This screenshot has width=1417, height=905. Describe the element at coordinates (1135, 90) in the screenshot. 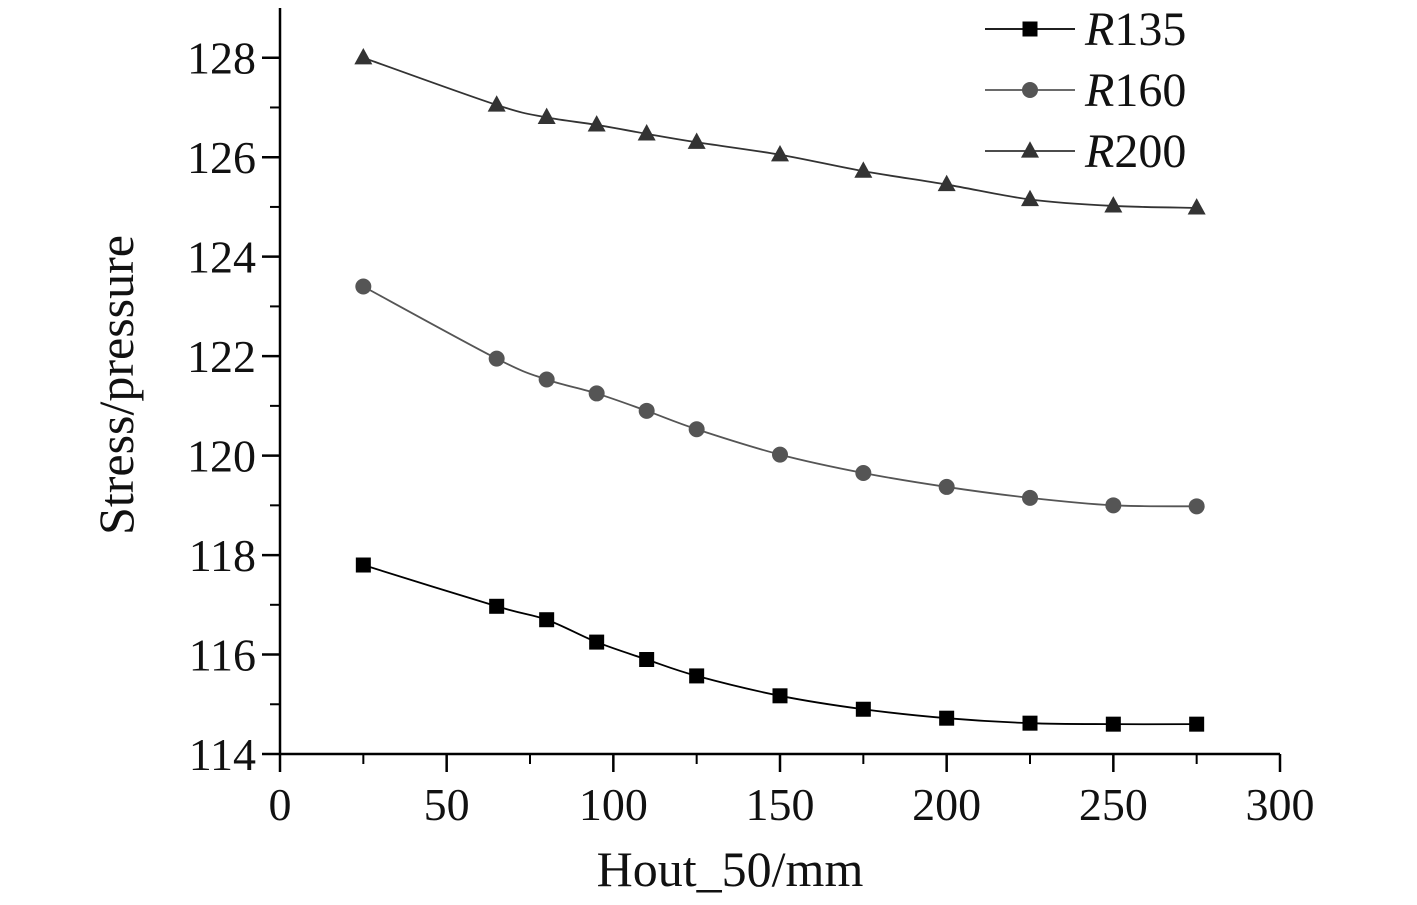

I see `legend-label-r160: R160` at that location.